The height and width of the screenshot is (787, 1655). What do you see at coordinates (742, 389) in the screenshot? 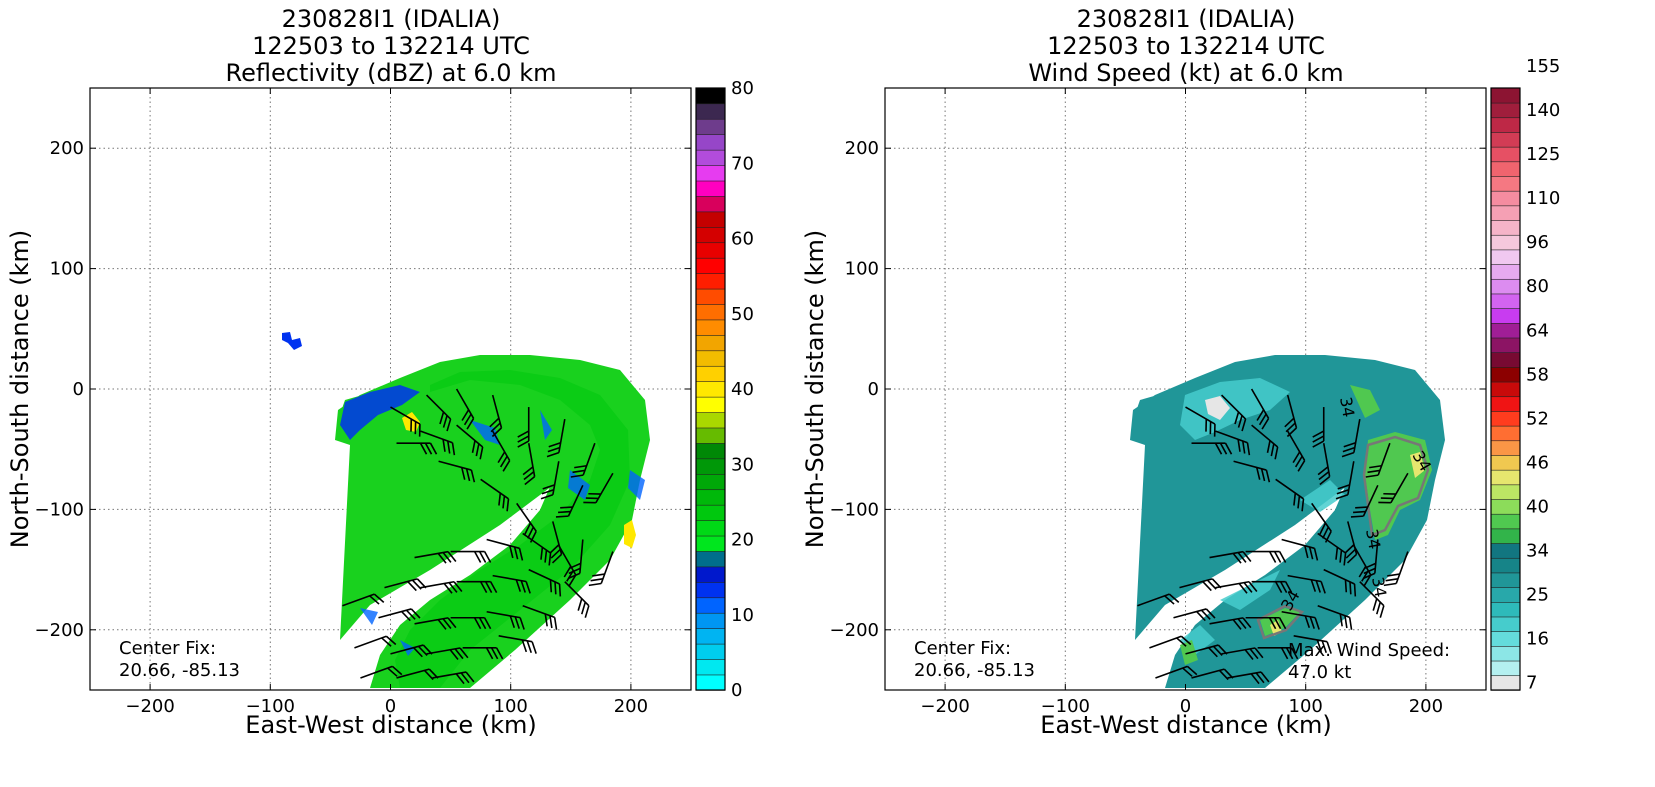
I see `colorbar-tick-label: 40` at bounding box center [742, 389].